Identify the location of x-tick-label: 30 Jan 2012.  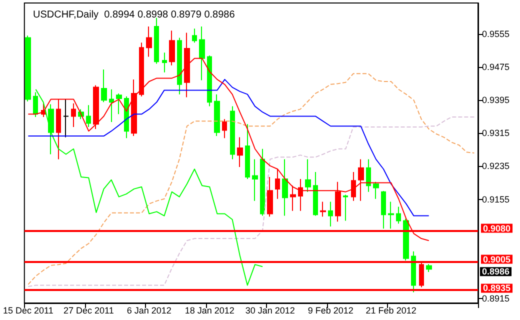
(270, 311).